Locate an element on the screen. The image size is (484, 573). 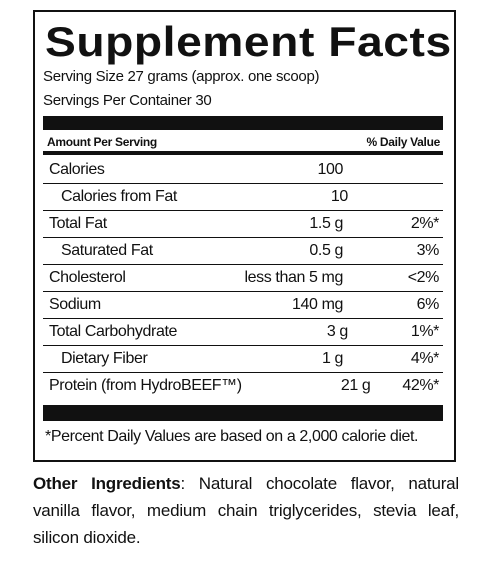
title: Supplement Facts is located at coordinates (248, 41).